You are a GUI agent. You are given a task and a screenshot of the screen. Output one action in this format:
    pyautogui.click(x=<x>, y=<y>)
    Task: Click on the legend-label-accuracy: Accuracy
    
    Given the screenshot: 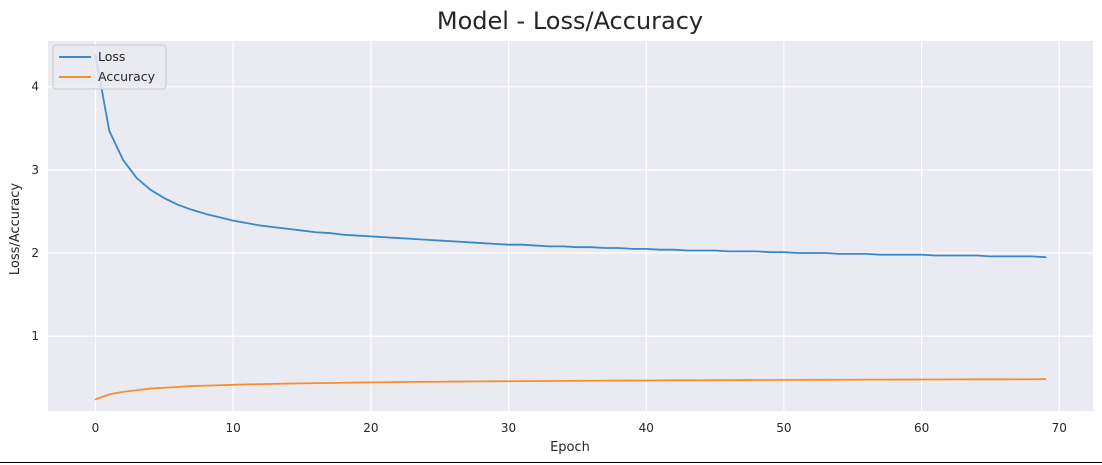 What is the action you would take?
    pyautogui.click(x=127, y=76)
    